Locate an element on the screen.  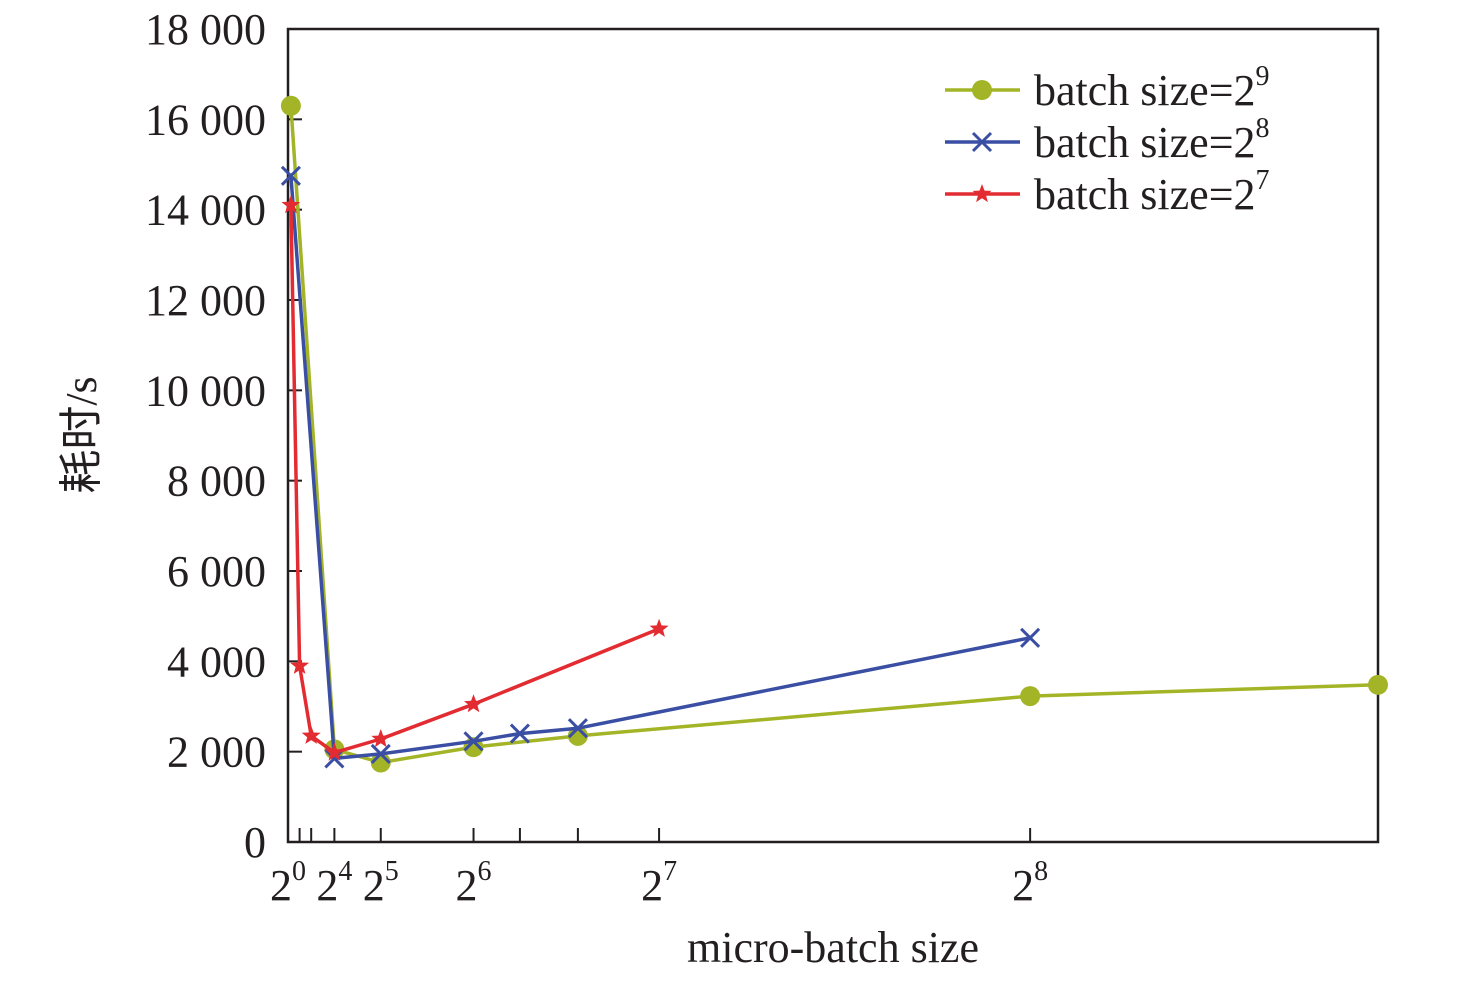
y-tick-label: 14 000 is located at coordinates (205, 210).